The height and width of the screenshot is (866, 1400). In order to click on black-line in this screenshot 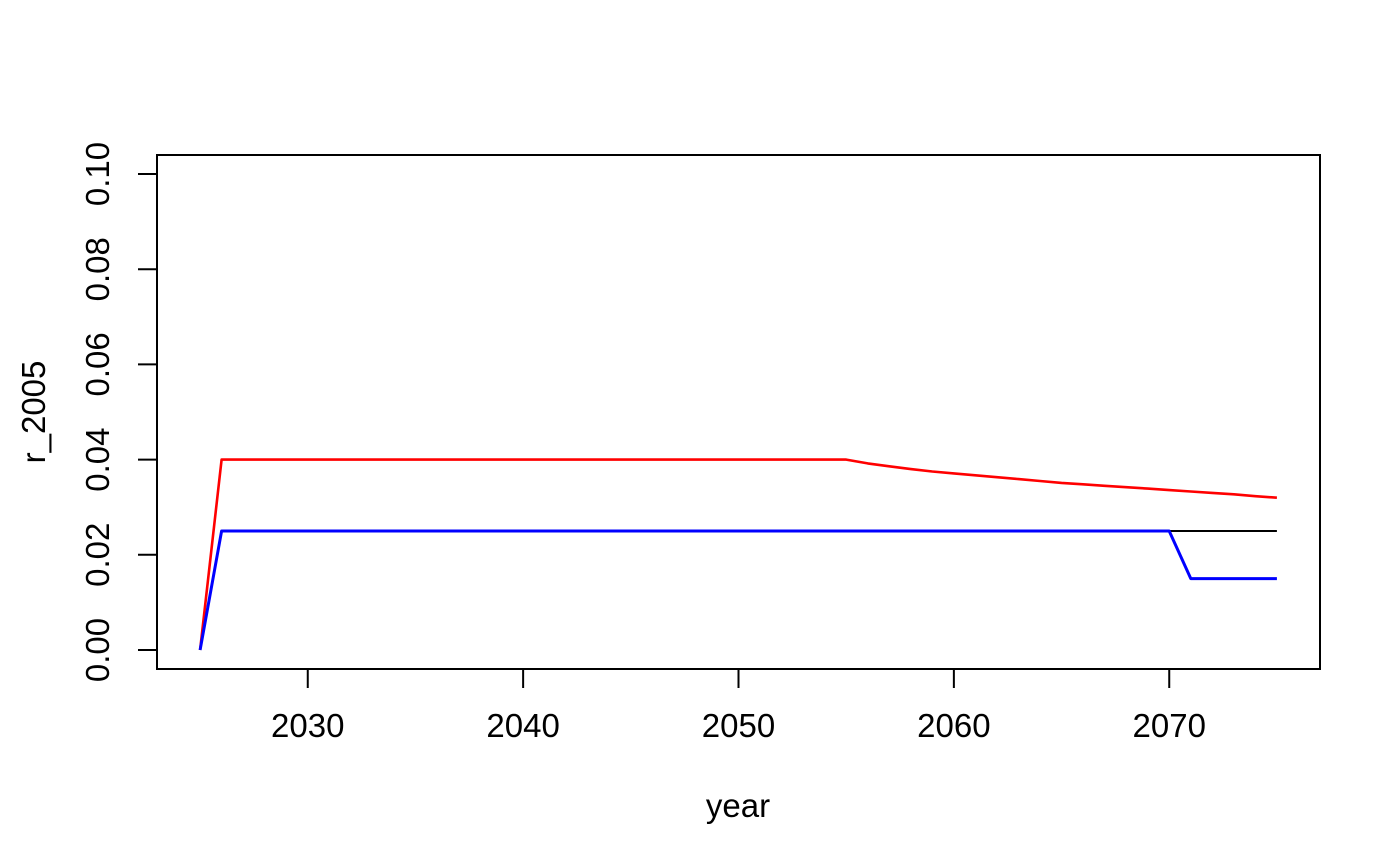, I will do `click(738, 590)`.